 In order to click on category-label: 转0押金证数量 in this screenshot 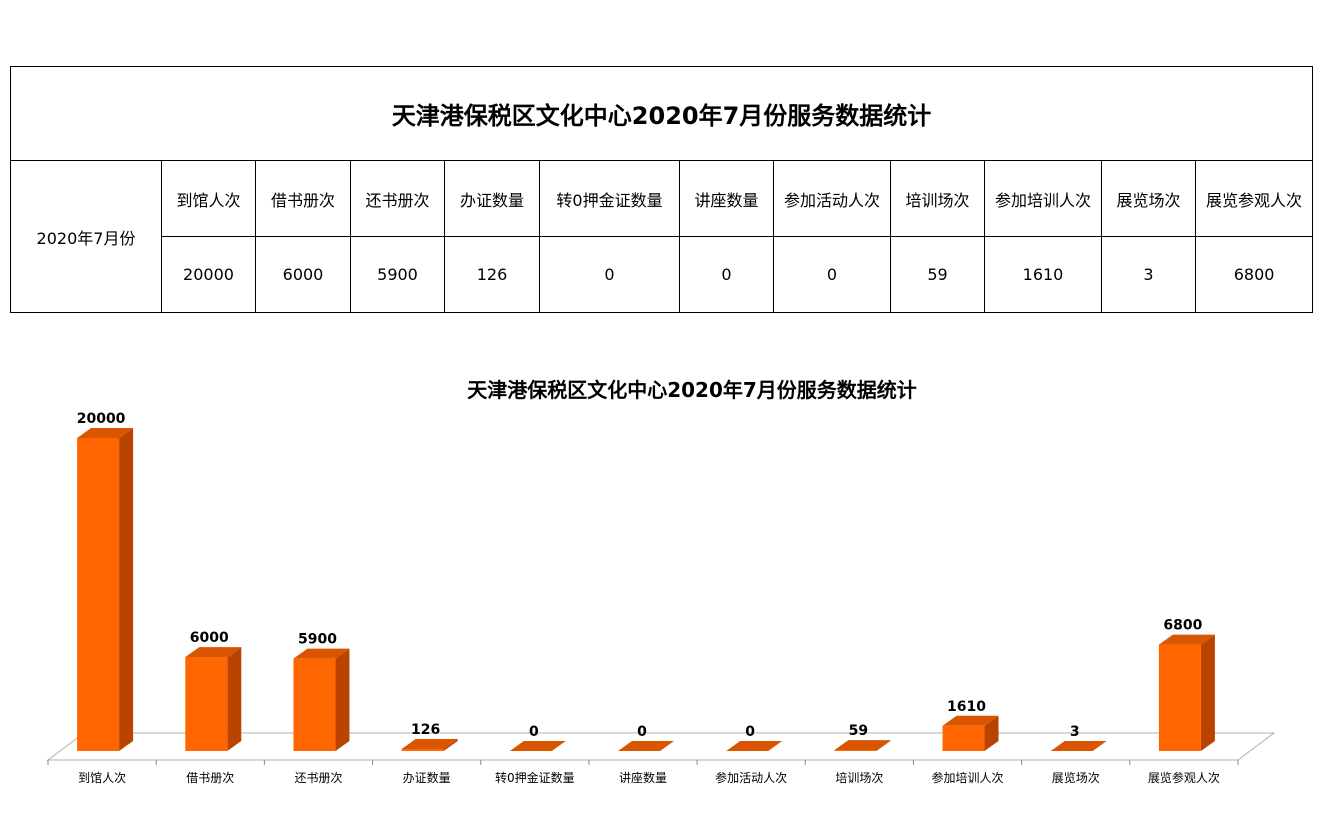, I will do `click(535, 777)`.